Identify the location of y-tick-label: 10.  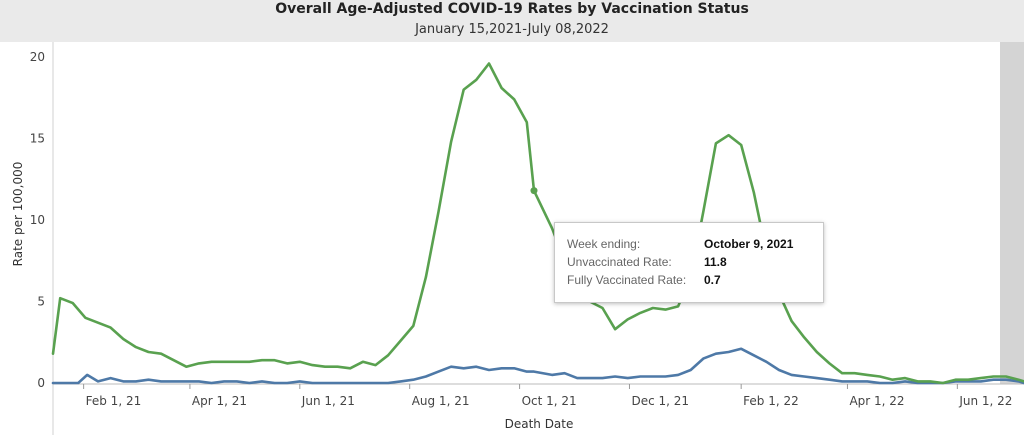
(37, 220).